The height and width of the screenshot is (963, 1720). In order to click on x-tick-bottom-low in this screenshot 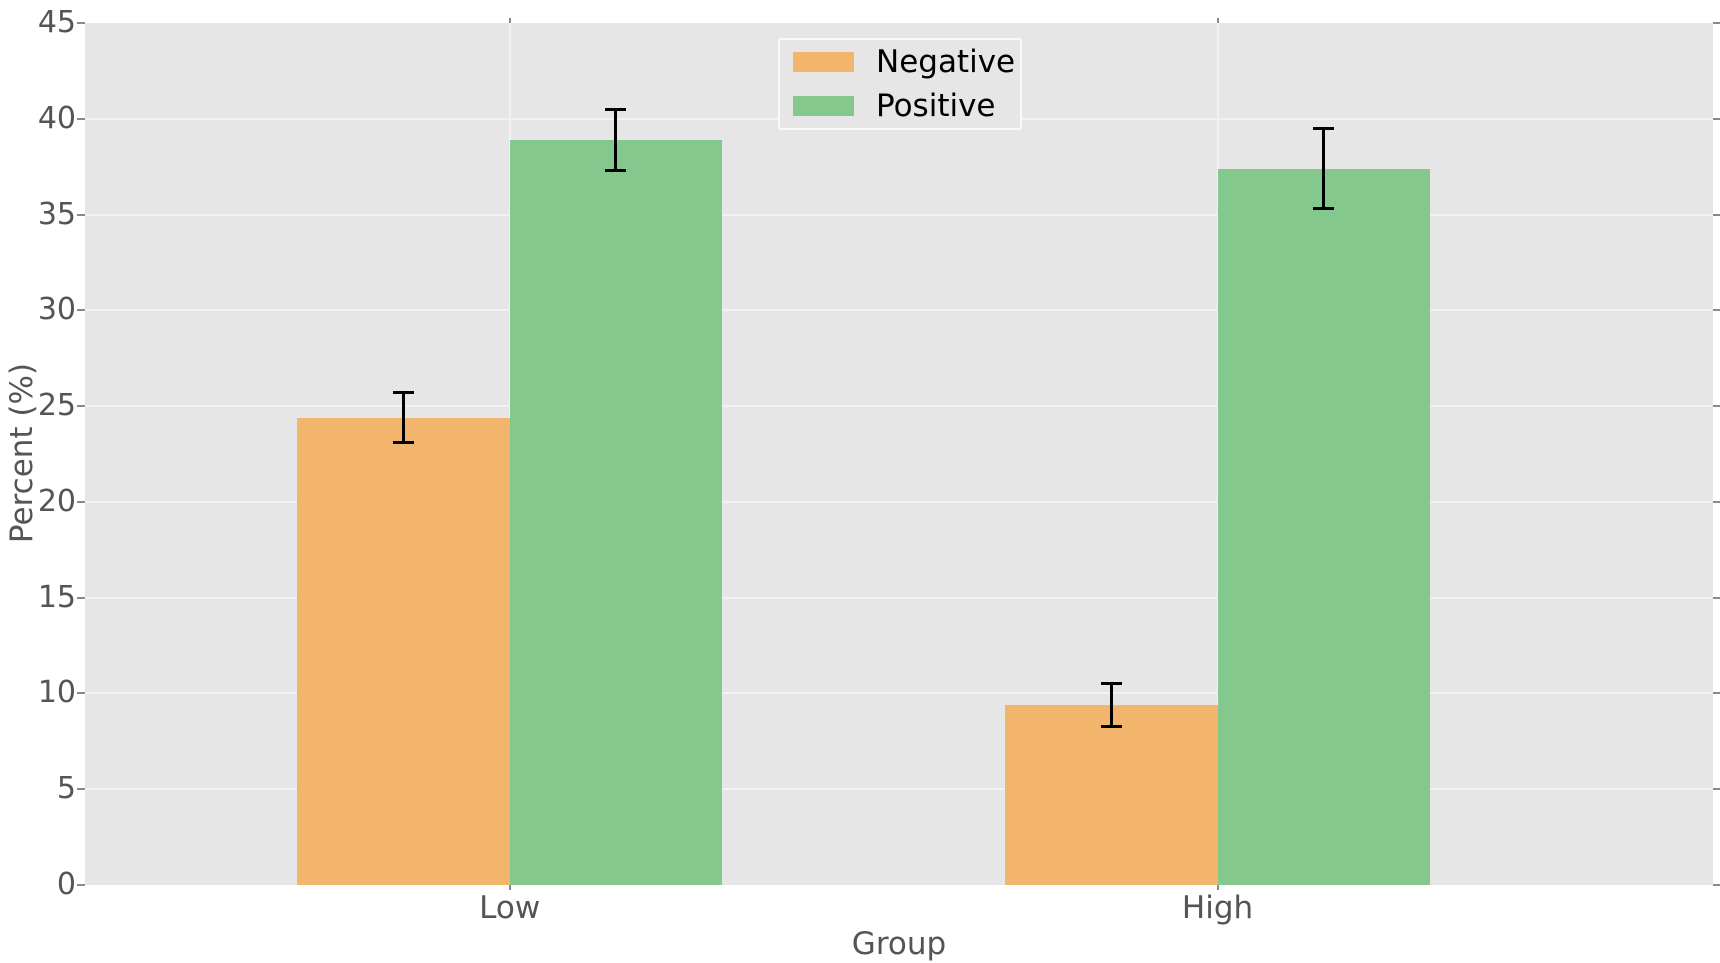, I will do `click(509, 887)`.